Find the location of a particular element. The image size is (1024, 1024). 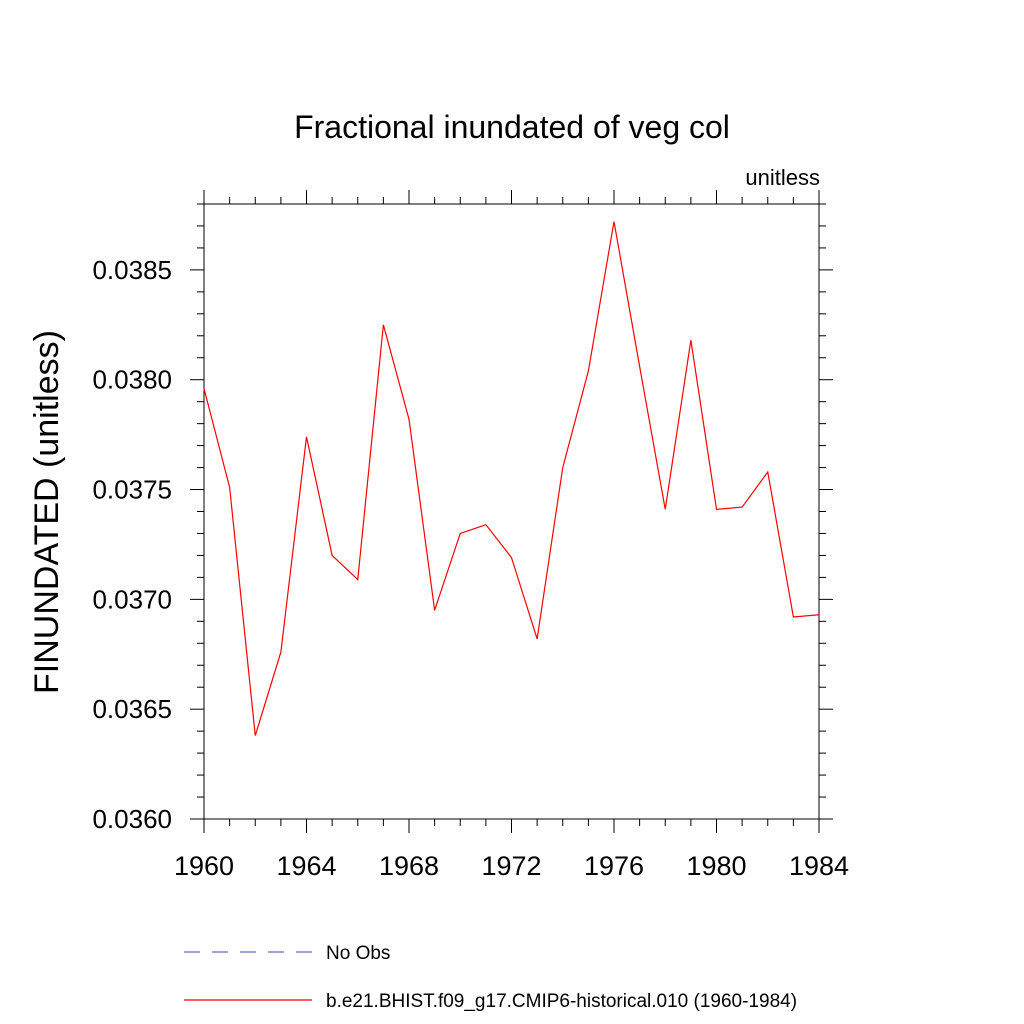

x-tick-label: 1968 is located at coordinates (409, 866).